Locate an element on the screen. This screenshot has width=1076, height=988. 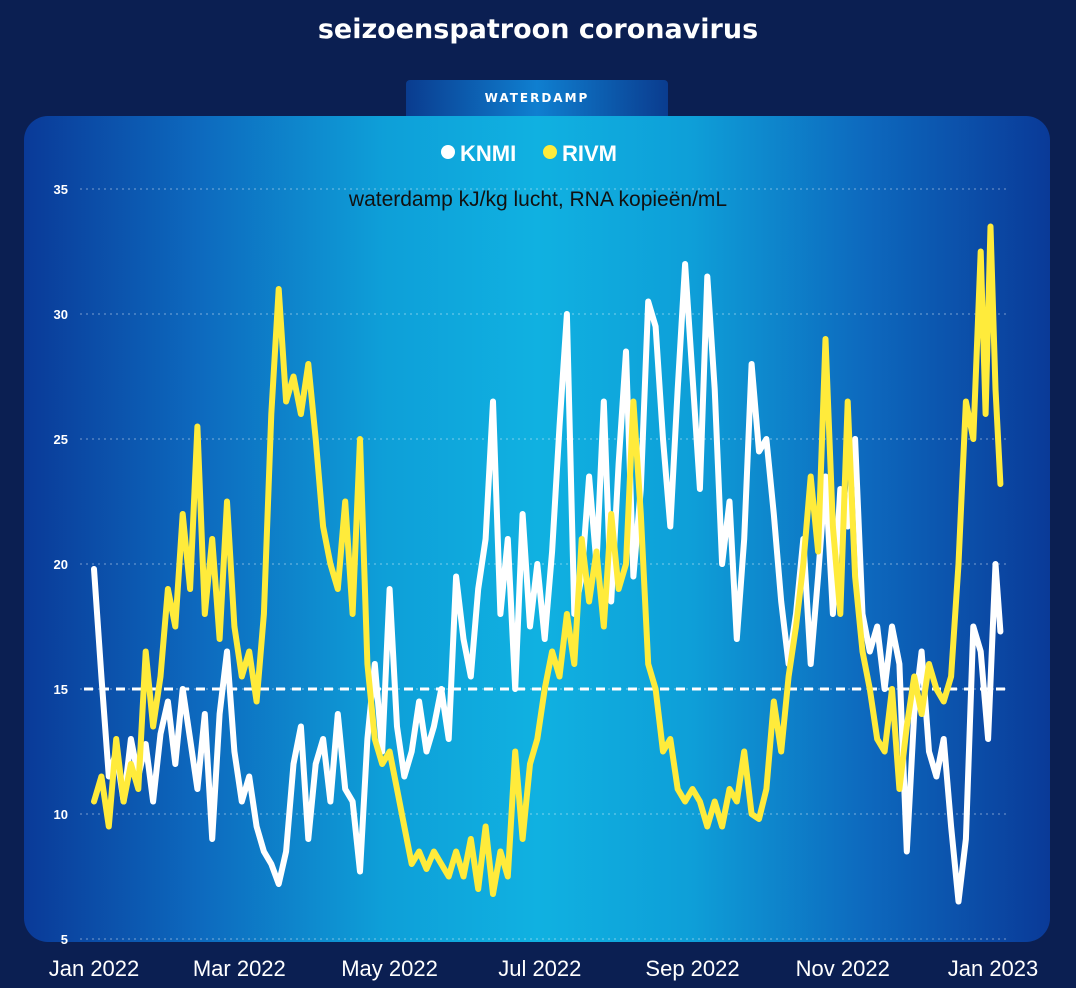
y-tick-label: 15 is located at coordinates (61, 689).